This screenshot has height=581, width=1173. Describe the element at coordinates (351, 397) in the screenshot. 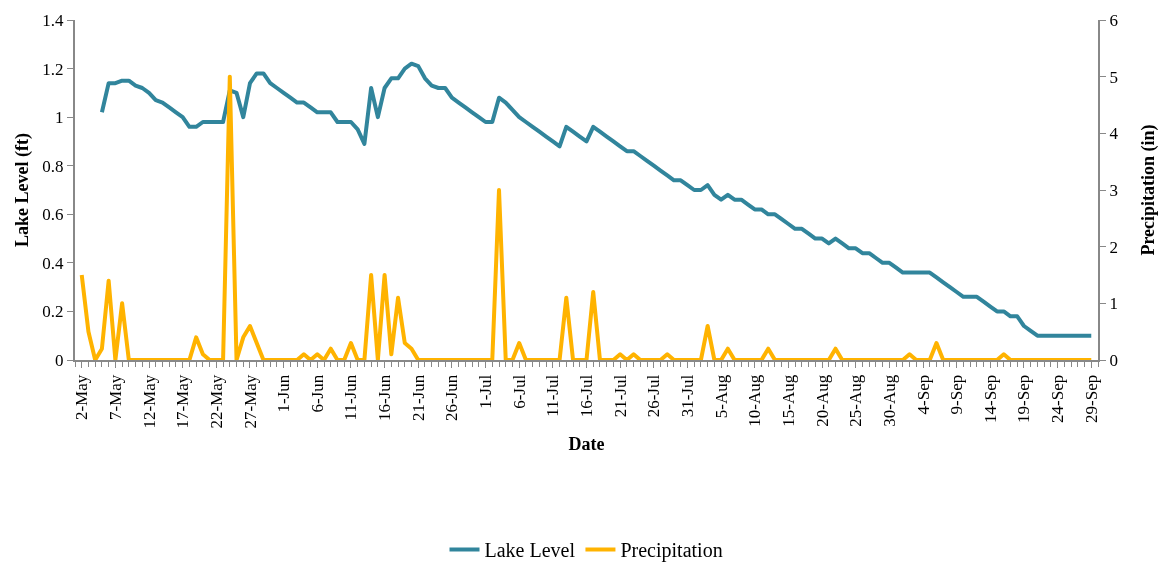

I see `x-tick-label: 11-Jun` at that location.